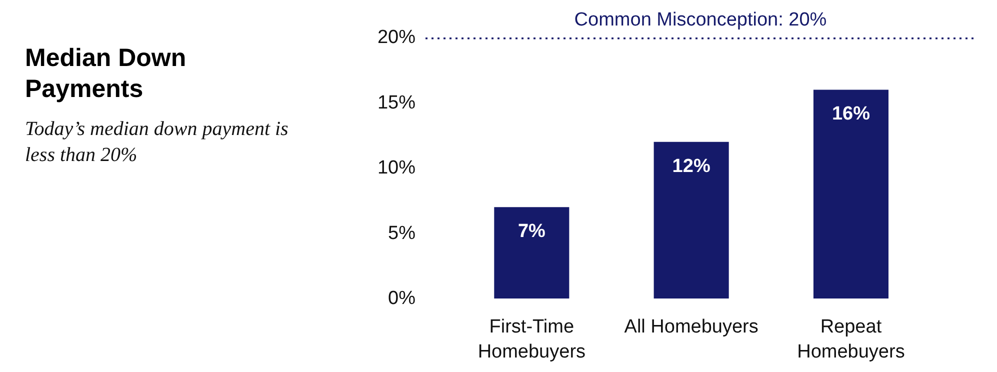 The height and width of the screenshot is (372, 997). Describe the element at coordinates (691, 166) in the screenshot. I see `data-label: 12%` at that location.